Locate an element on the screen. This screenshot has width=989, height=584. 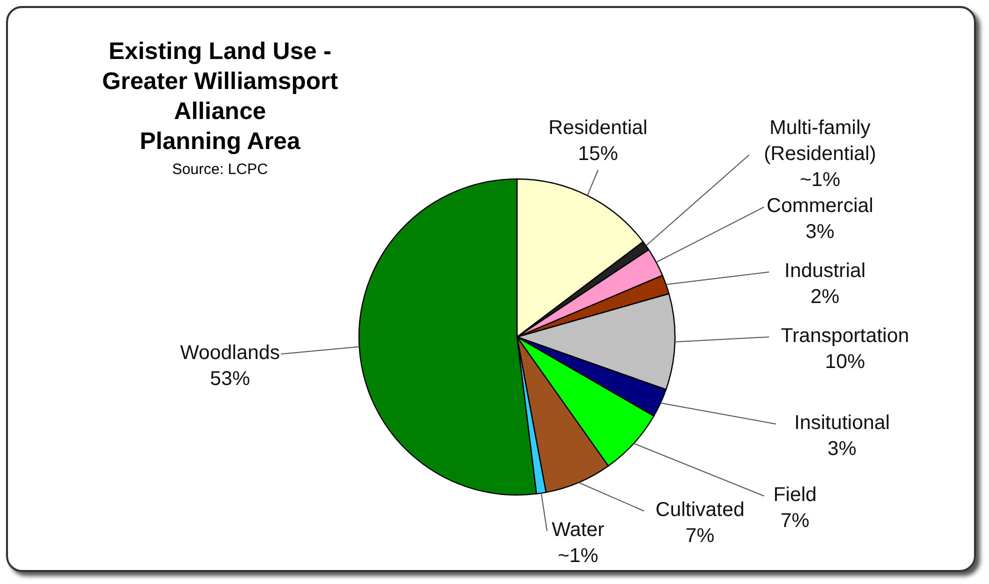
slice-label: Commercial is located at coordinates (820, 206).